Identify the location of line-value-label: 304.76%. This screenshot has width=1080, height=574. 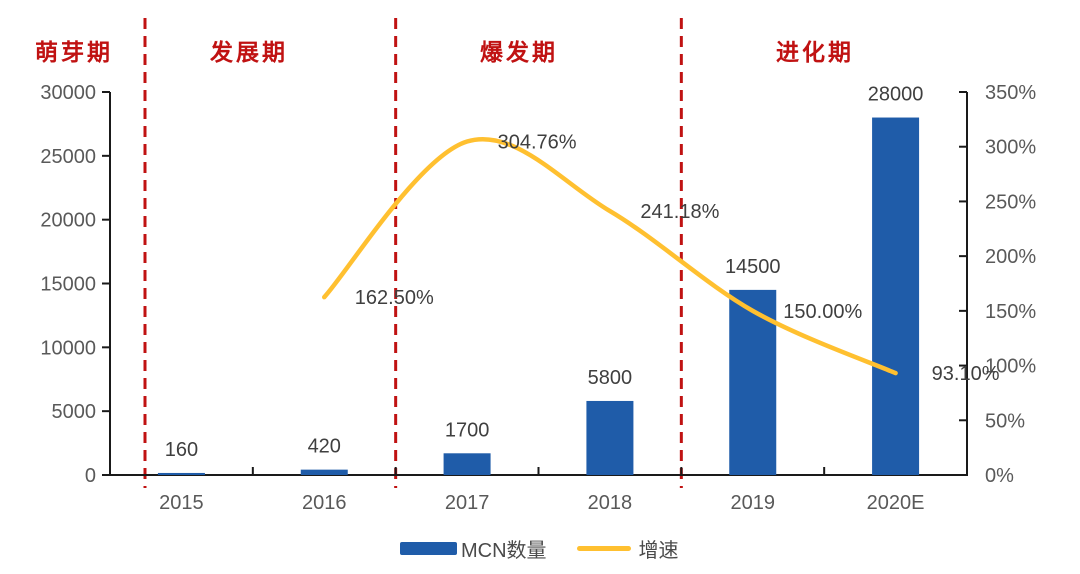
(537, 143).